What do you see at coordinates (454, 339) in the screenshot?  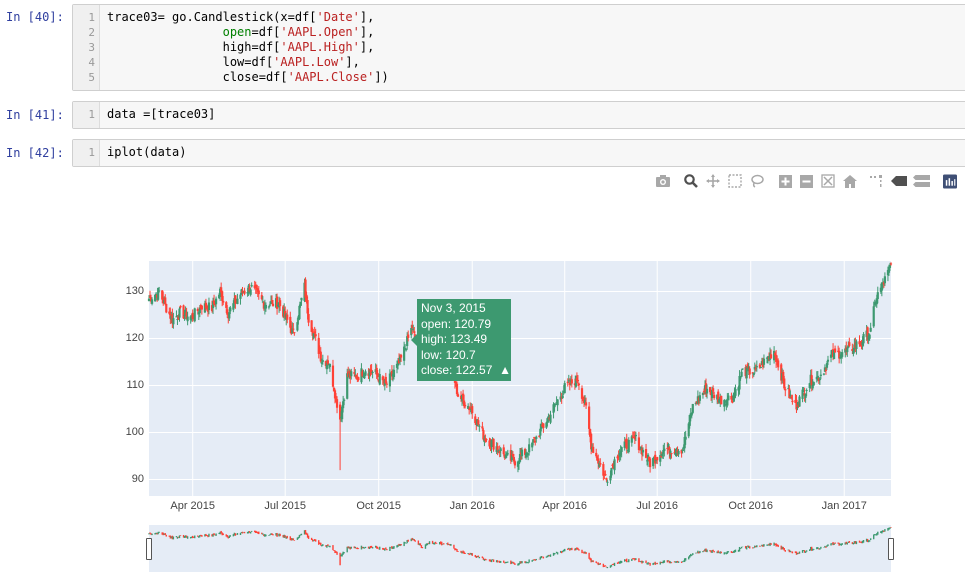 I see `tooltip-high: high: 123.49` at bounding box center [454, 339].